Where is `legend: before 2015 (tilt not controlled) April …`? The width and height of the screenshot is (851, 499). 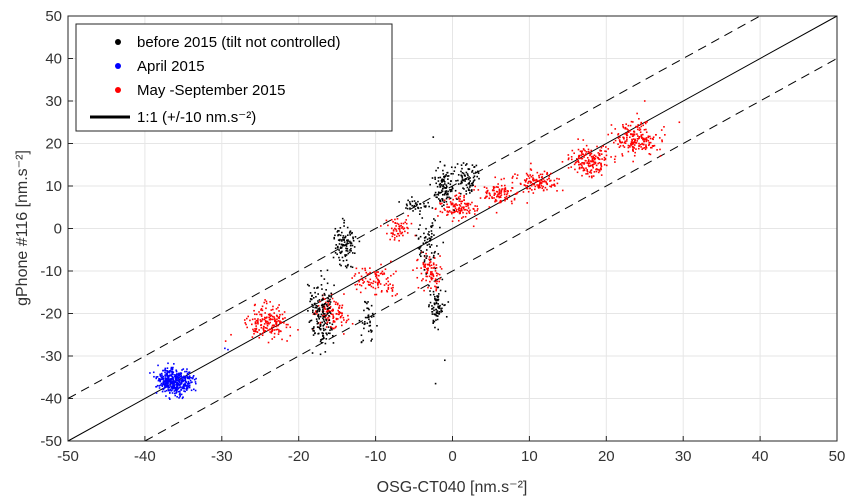
legend: before 2015 (tilt not controlled) April … is located at coordinates (234, 77).